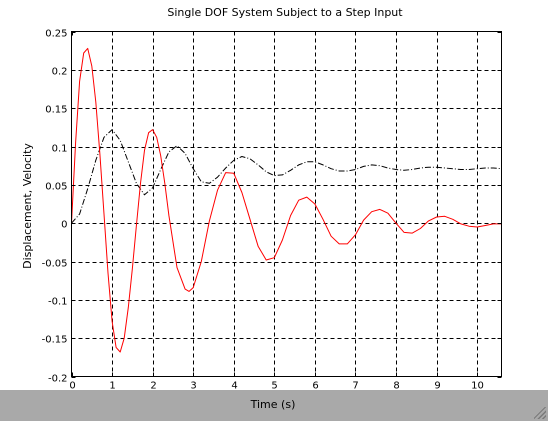 This screenshot has width=548, height=421. Describe the element at coordinates (315, 386) in the screenshot. I see `x-tick-label: 6` at that location.